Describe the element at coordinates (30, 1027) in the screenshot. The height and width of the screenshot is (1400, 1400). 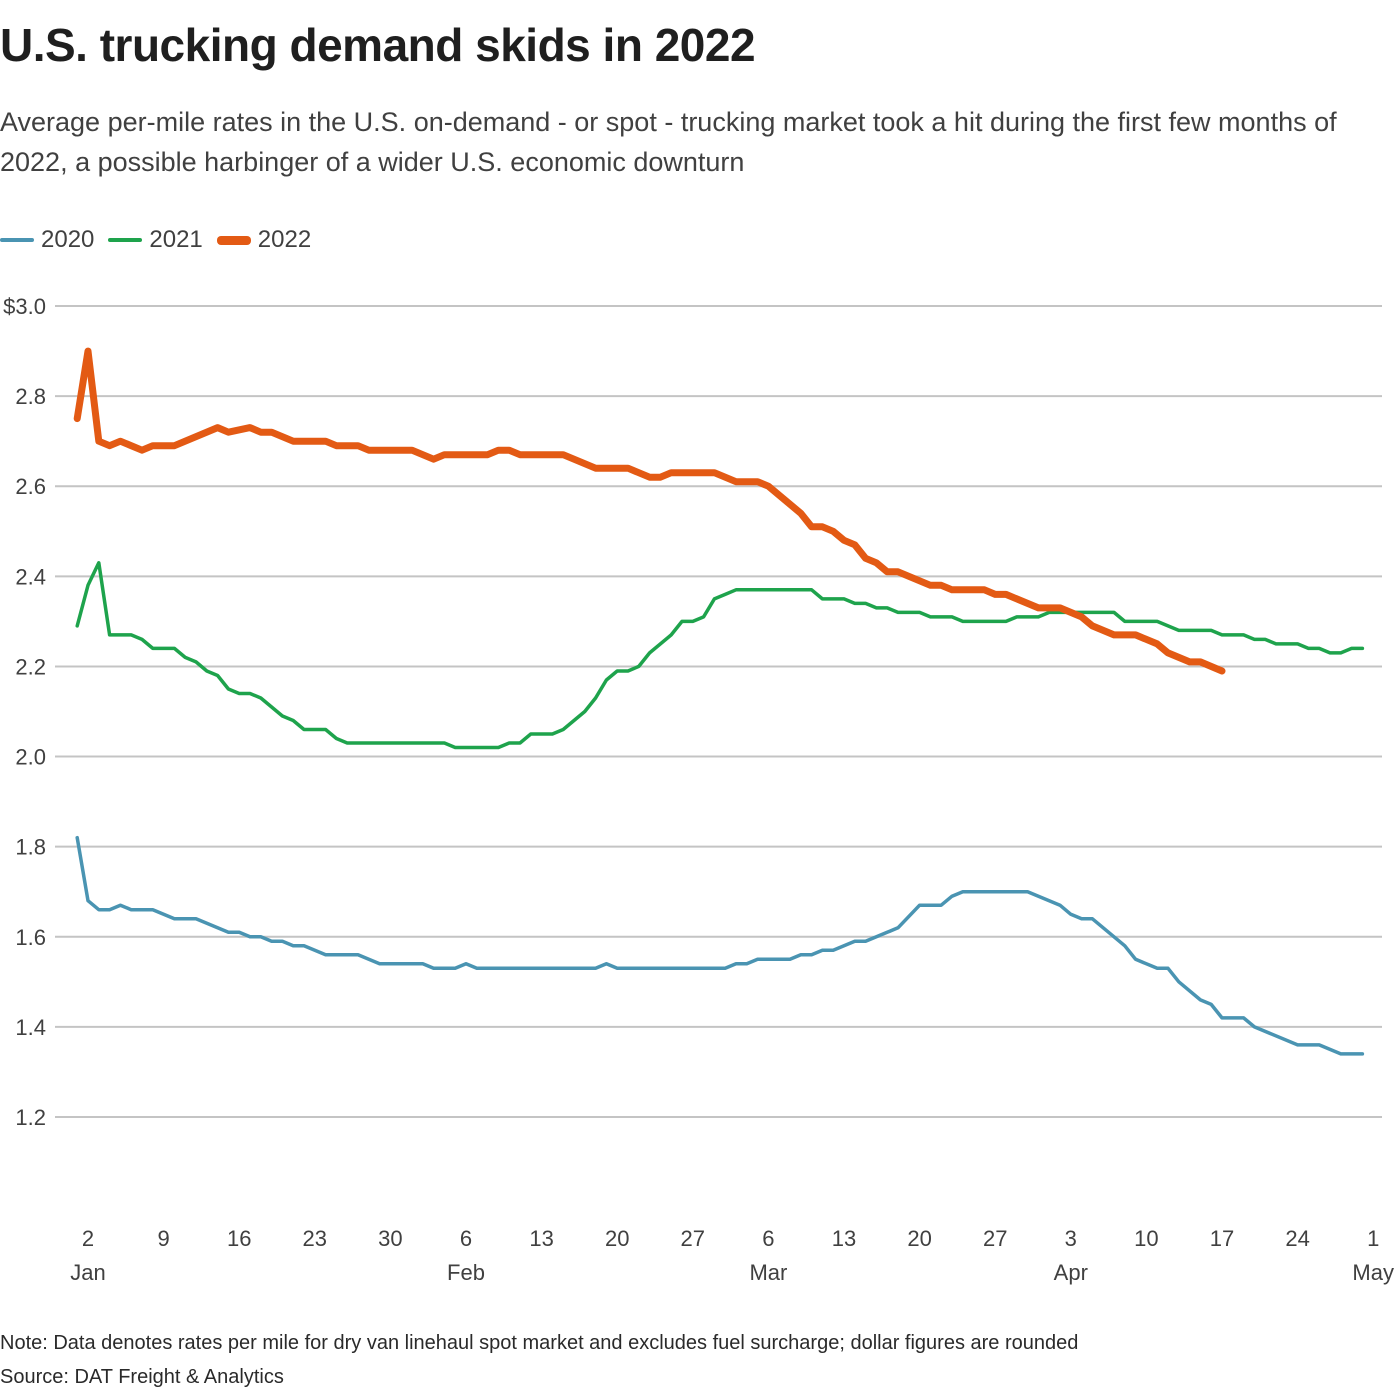
I see `y-tick-label: 1.4` at that location.